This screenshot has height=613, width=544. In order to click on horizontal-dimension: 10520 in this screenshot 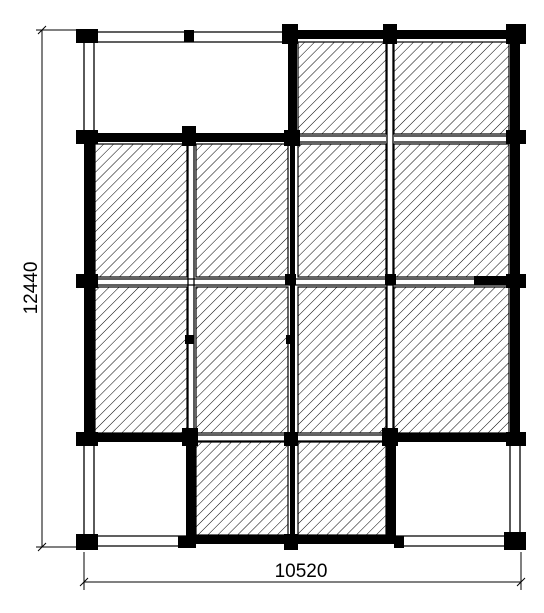, I will do `click(302, 571)`.